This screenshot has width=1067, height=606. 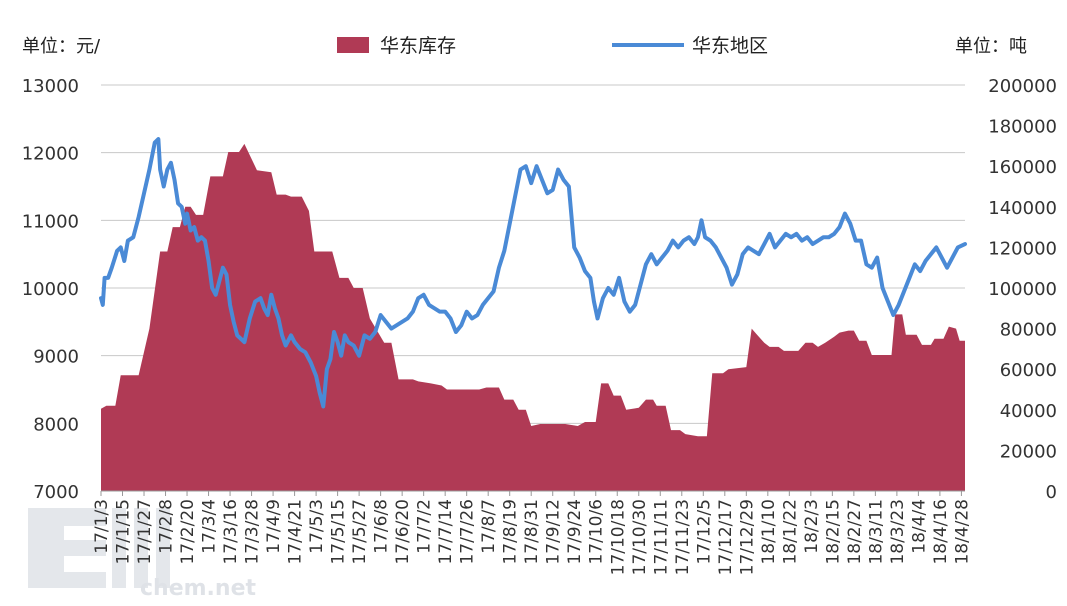 What do you see at coordinates (790, 532) in the screenshot?
I see `x-tick-label: 18/1/22` at bounding box center [790, 532].